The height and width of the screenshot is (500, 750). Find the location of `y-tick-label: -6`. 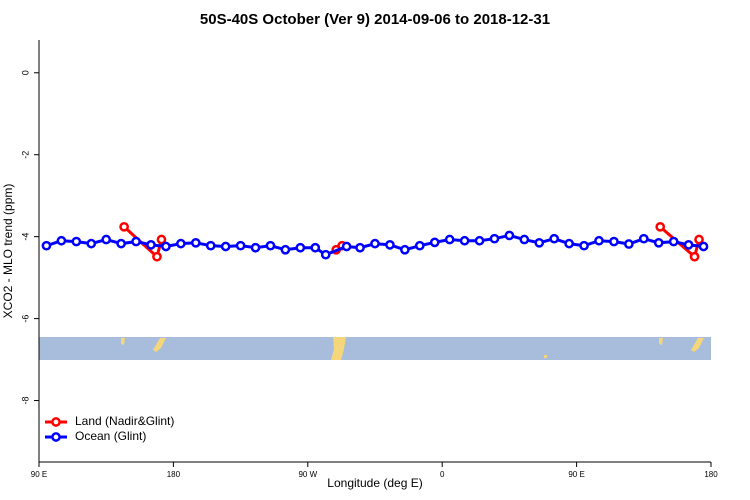

y-tick-label: -6 is located at coordinates (25, 319).